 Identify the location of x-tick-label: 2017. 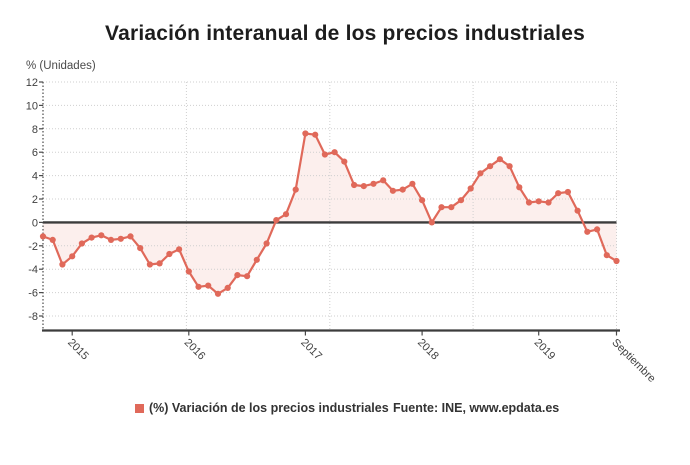
(311, 350).